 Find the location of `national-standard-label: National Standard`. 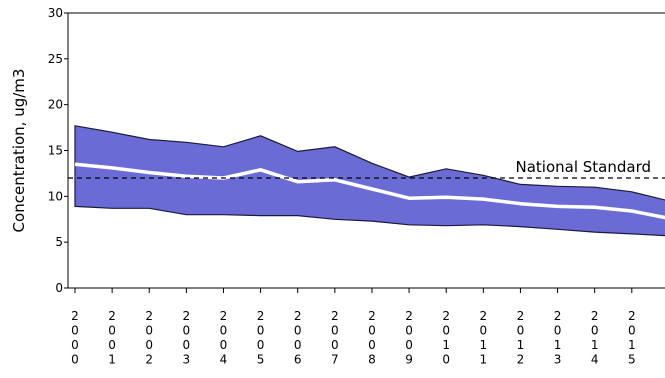

national-standard-label: National Standard is located at coordinates (583, 167).